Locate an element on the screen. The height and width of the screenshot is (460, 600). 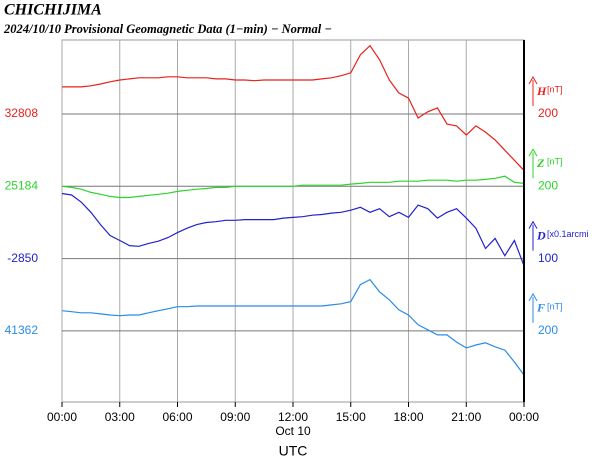
x-tick-label: 12:00 is located at coordinates (293, 417).